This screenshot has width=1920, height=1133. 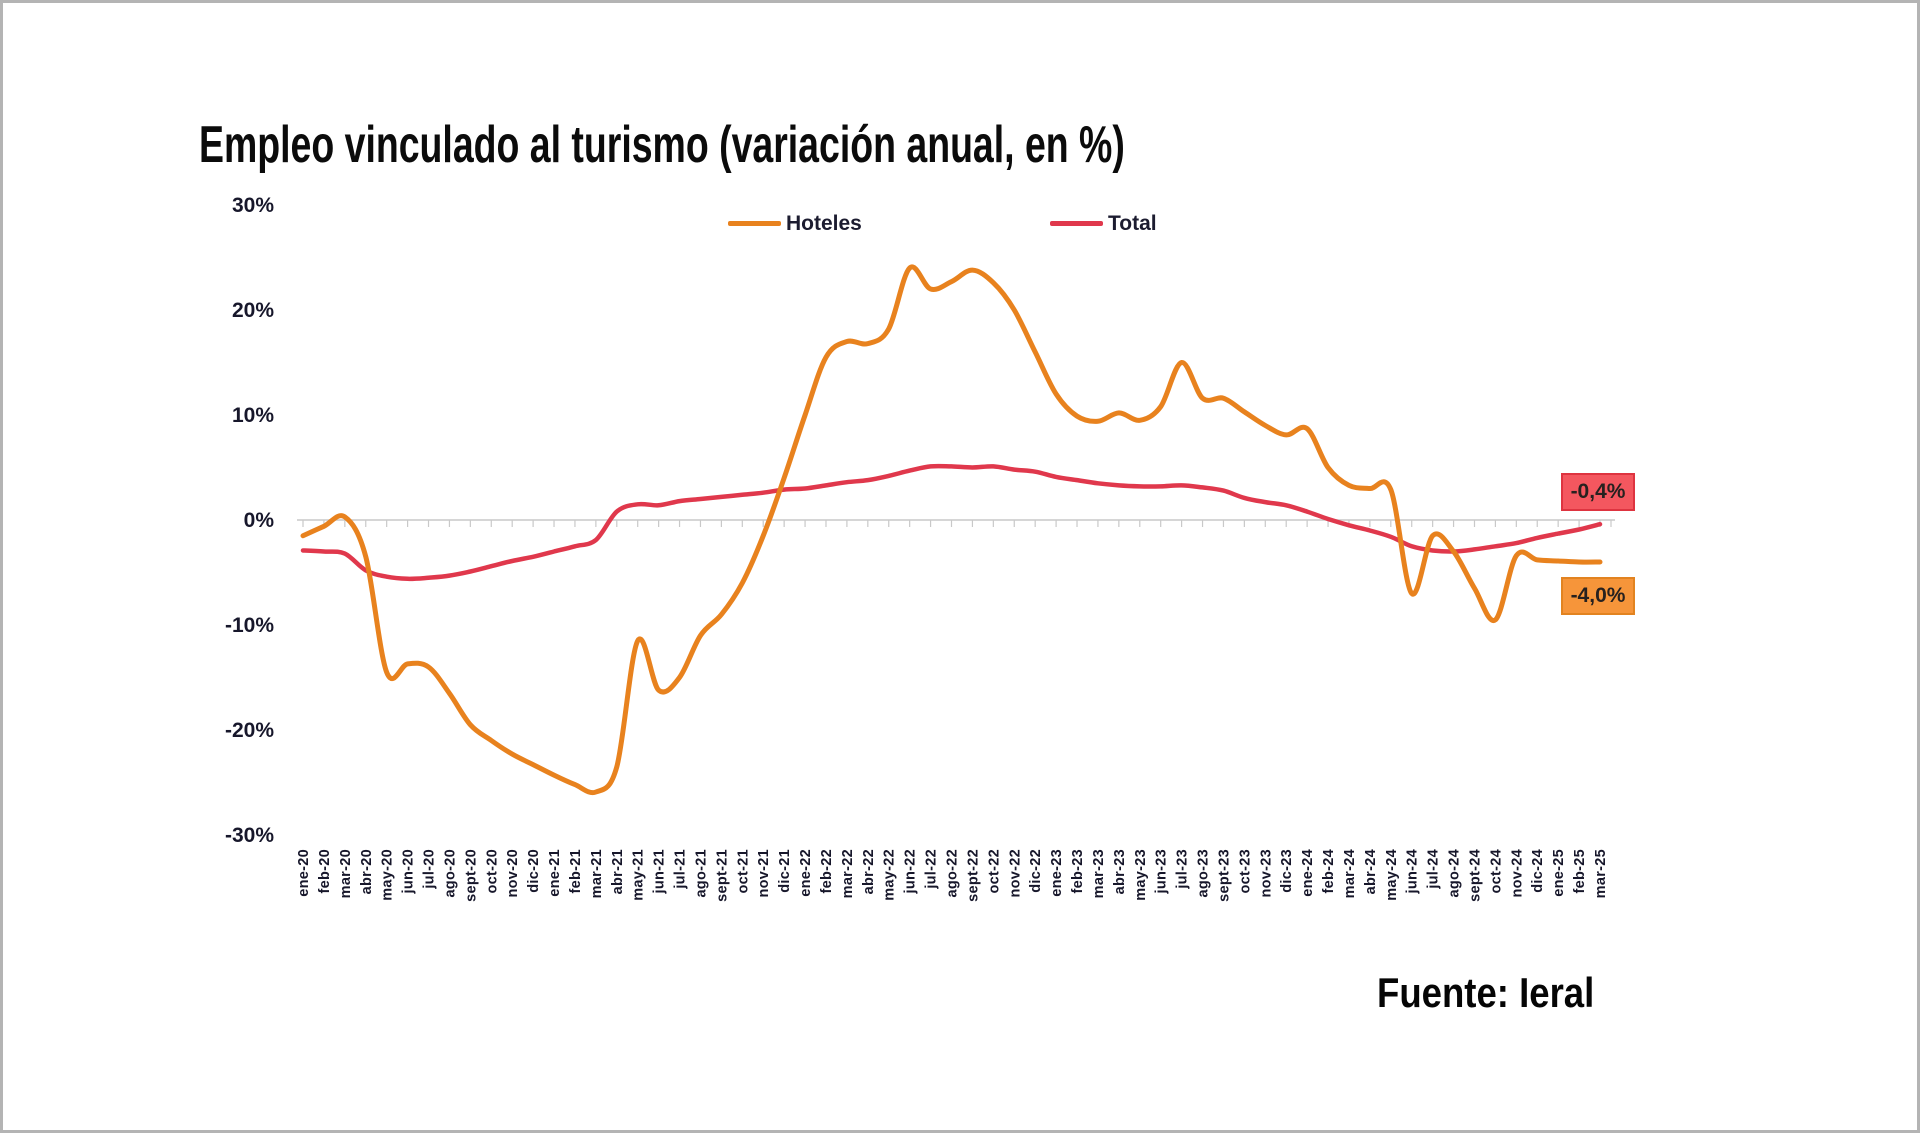 I want to click on legend-label-total: Total, so click(x=1132, y=223).